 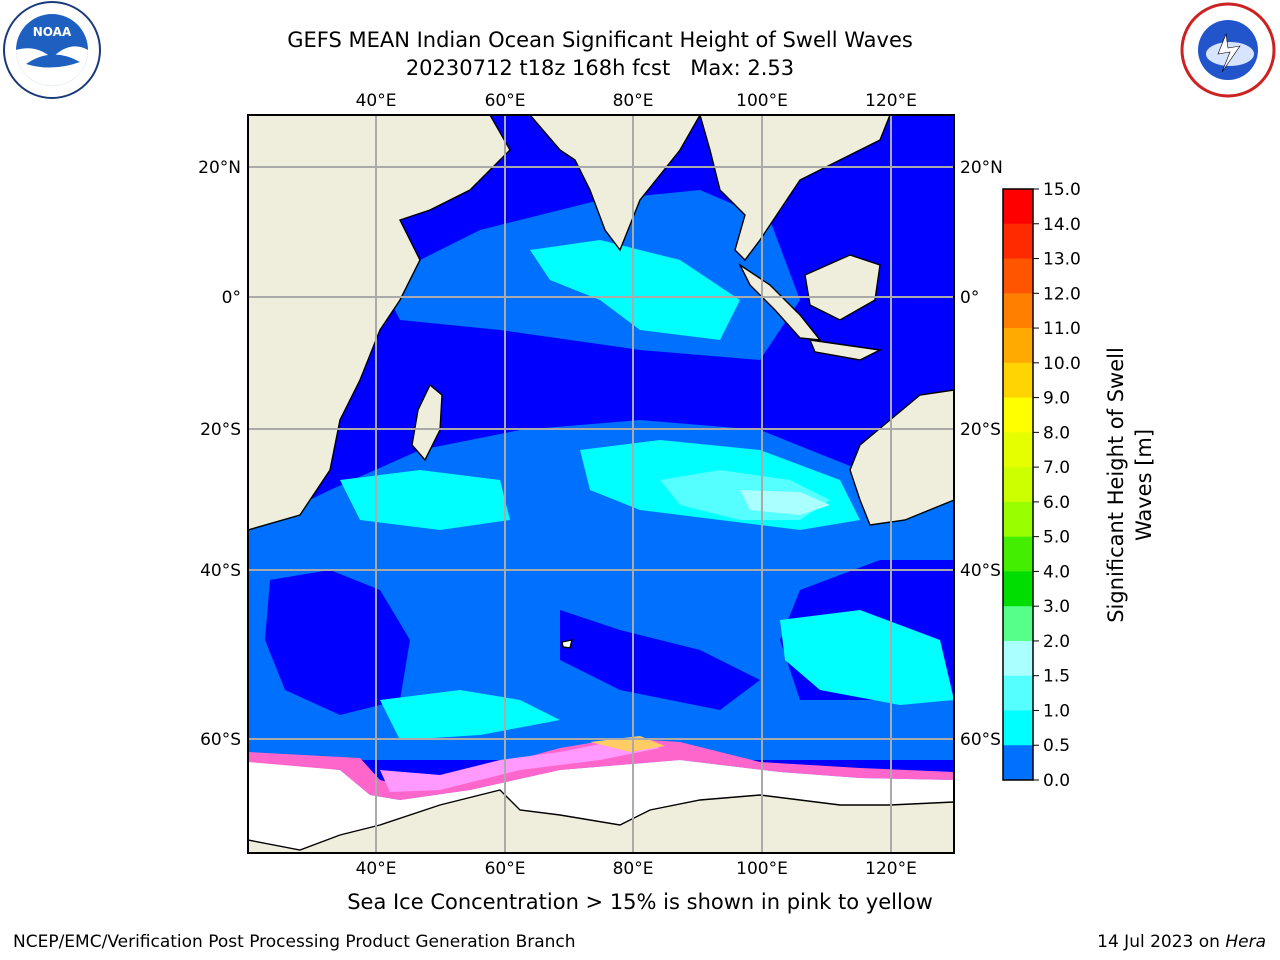 I want to click on colorbar-tick-label: 9.0, so click(x=1056, y=399).